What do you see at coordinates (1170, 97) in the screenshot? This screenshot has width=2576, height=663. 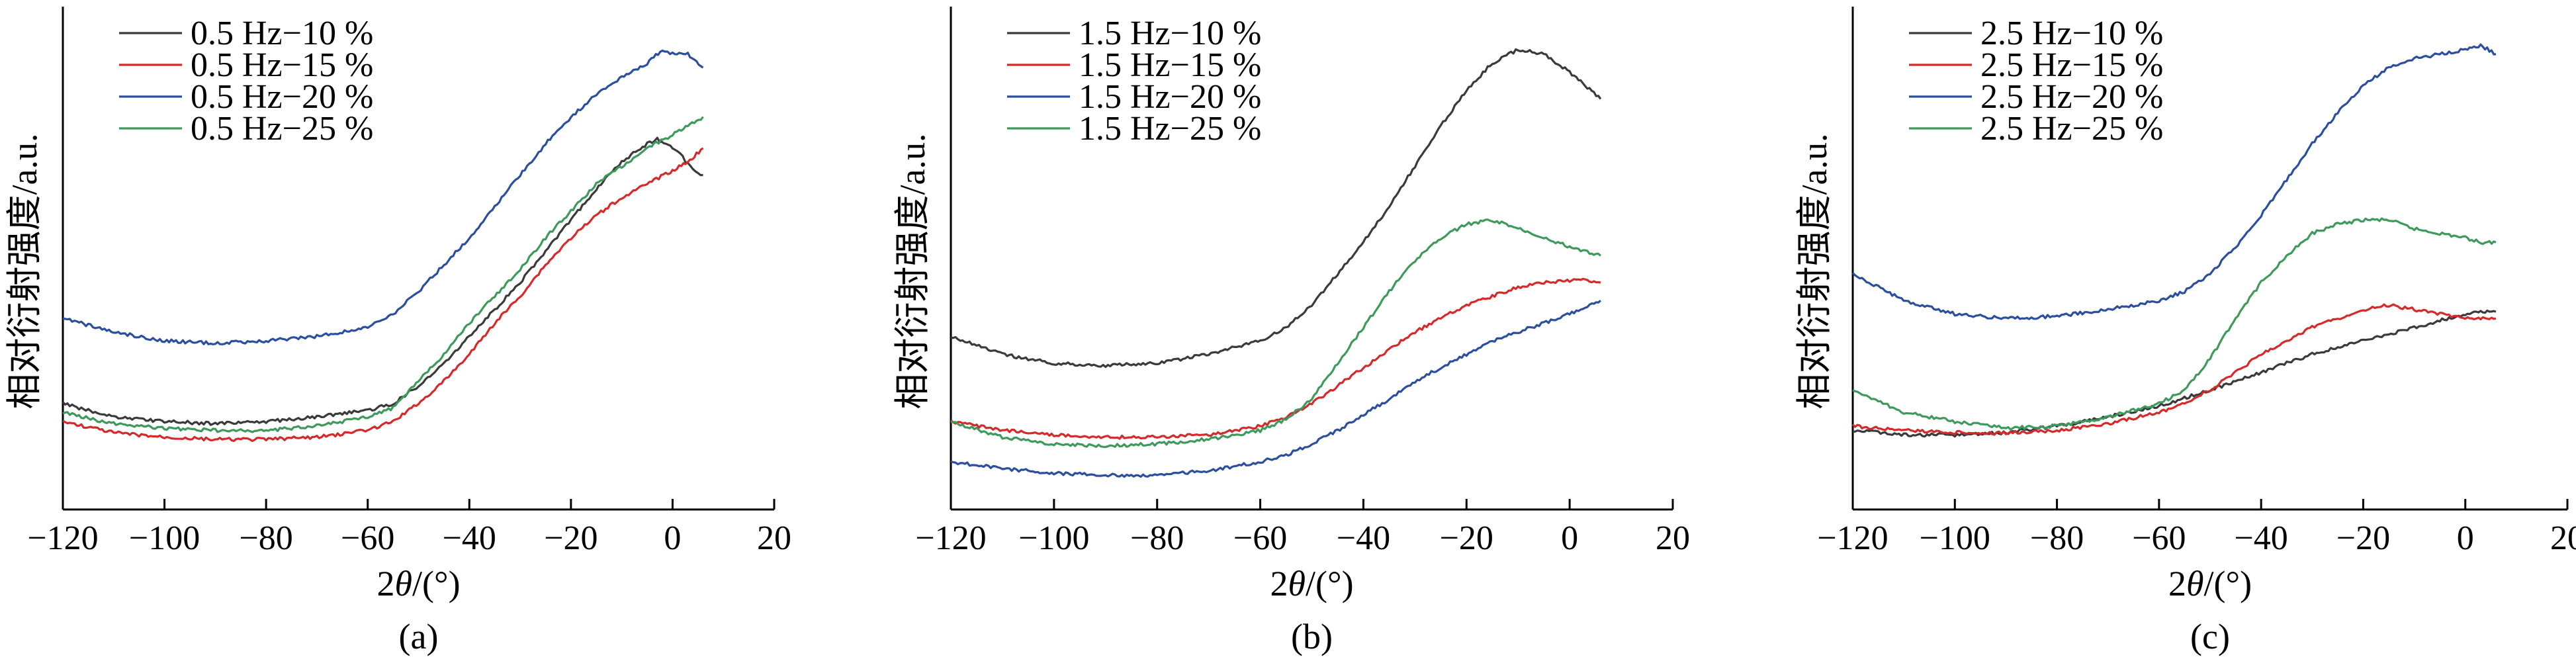 I see `legend-label-3: 1.5 Hz−20 %` at bounding box center [1170, 97].